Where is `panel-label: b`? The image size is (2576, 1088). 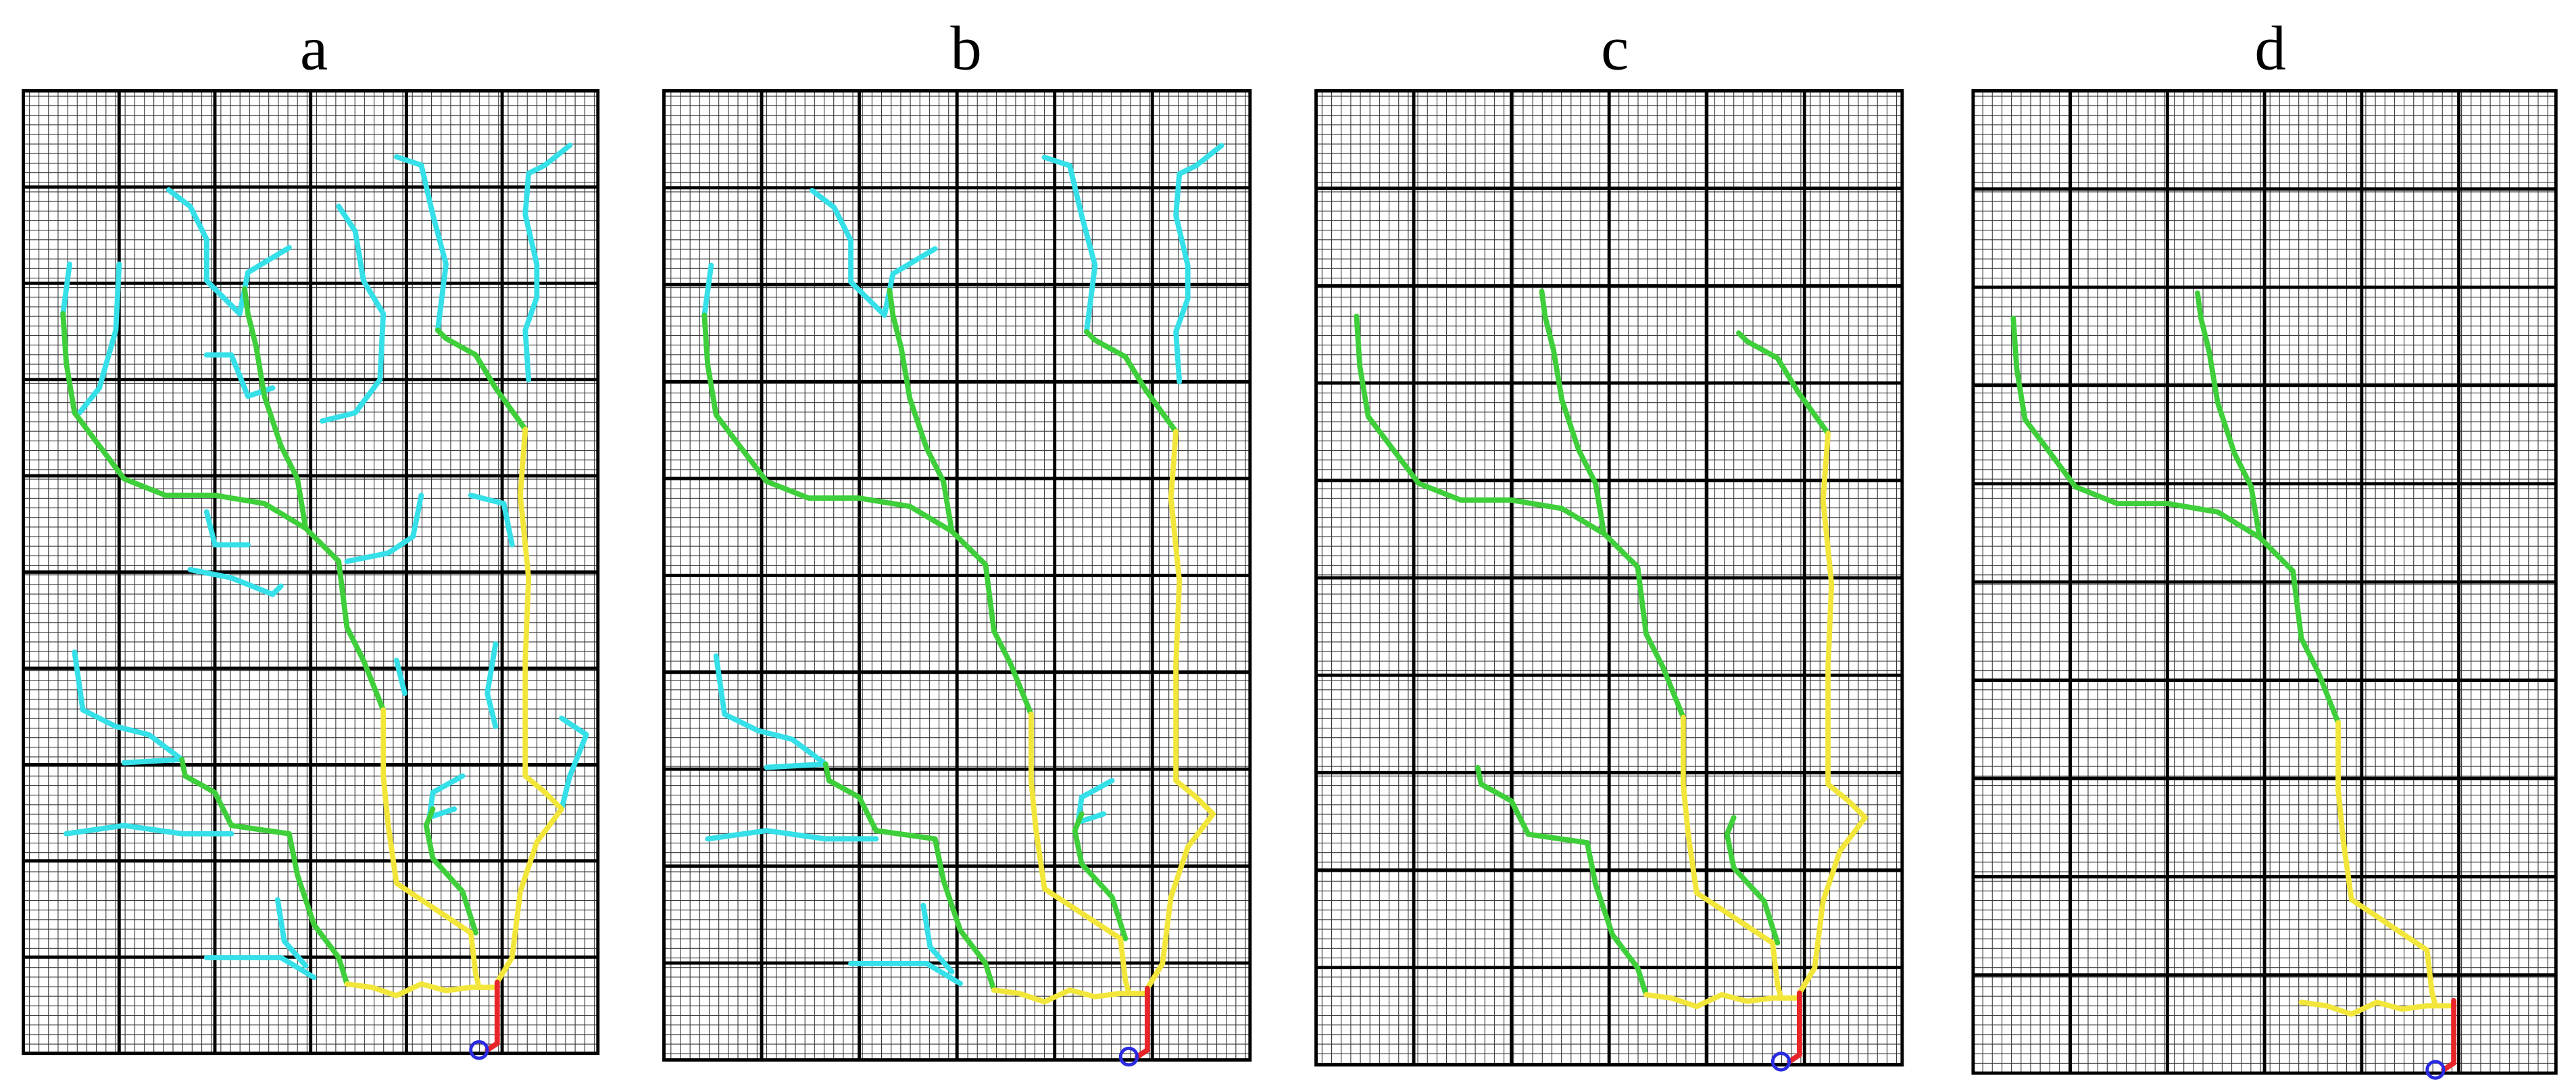 panel-label: b is located at coordinates (966, 49).